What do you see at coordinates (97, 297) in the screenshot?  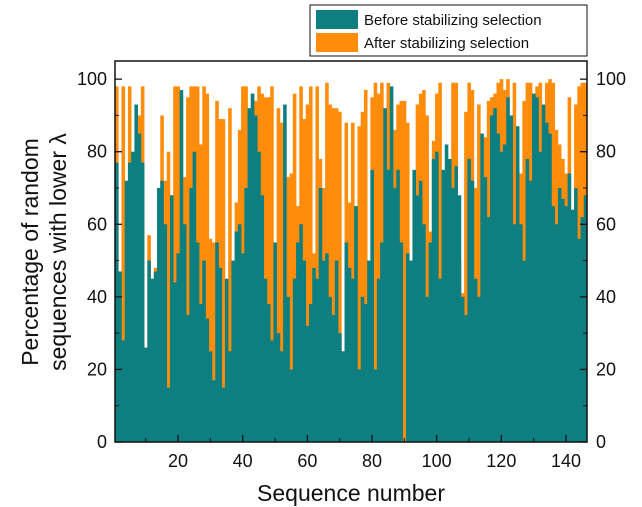 I see `y-tick-label-left-40: 40` at bounding box center [97, 297].